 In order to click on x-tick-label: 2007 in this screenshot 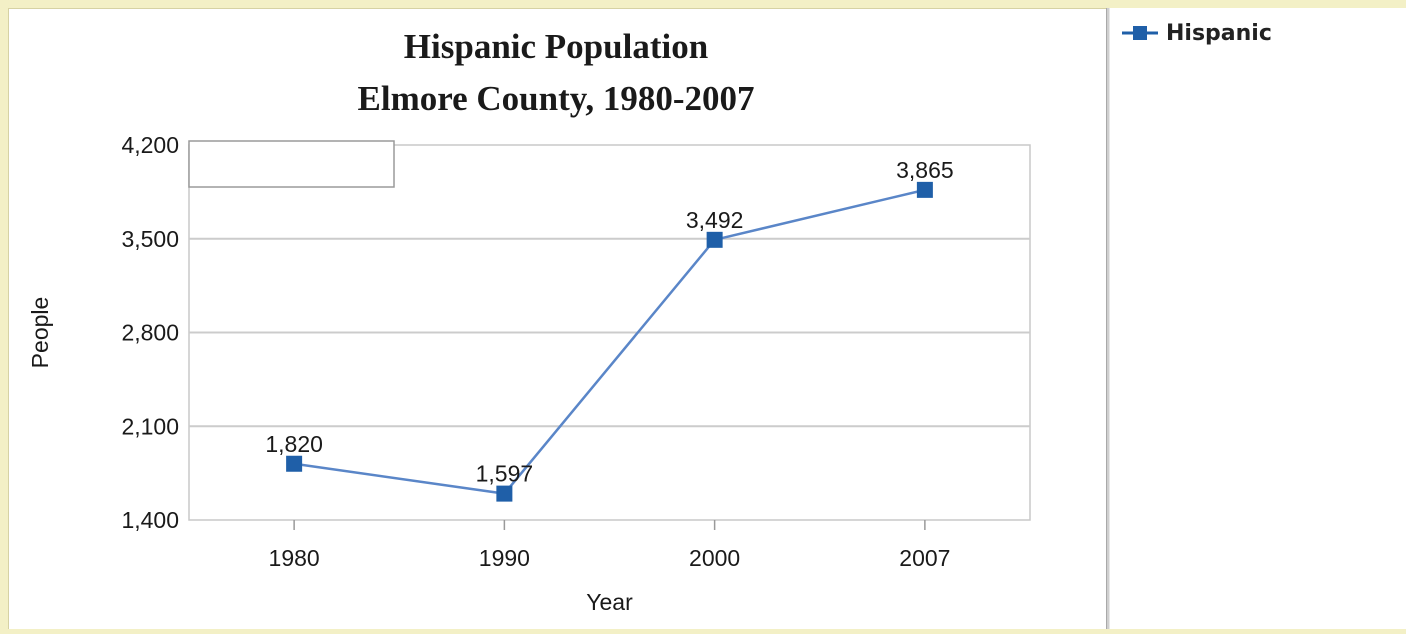, I will do `click(924, 558)`.